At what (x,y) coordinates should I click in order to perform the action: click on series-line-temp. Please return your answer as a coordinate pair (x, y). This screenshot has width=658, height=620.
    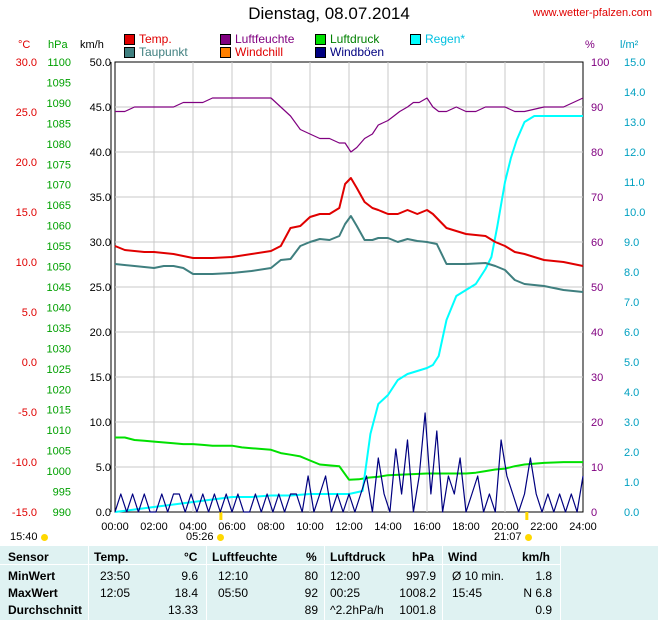
    Looking at the image, I should click on (349, 222).